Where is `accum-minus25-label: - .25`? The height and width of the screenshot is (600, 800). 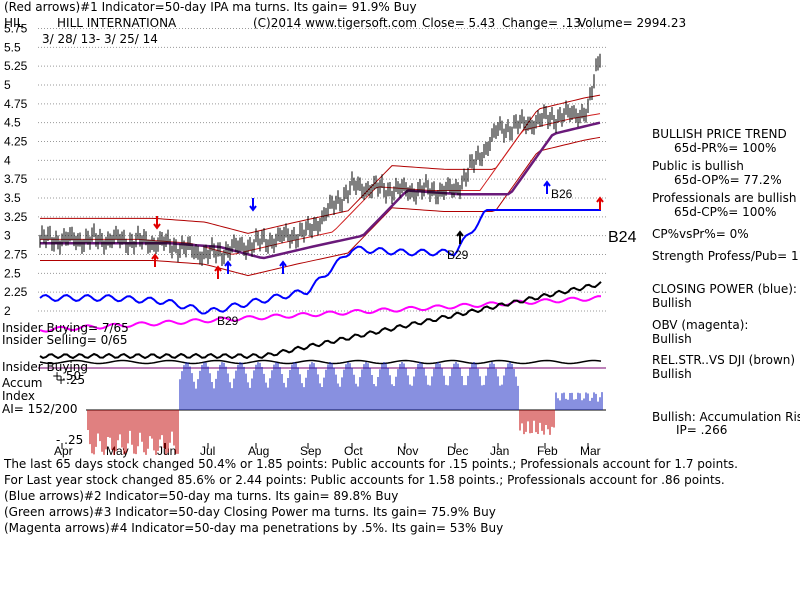
accum-minus25-label: - .25 is located at coordinates (70, 440).